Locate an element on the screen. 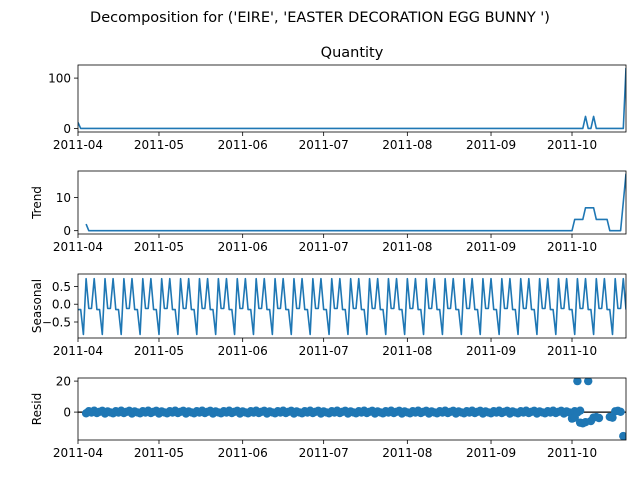  subplot-3-ylabel: Resid is located at coordinates (37, 409).